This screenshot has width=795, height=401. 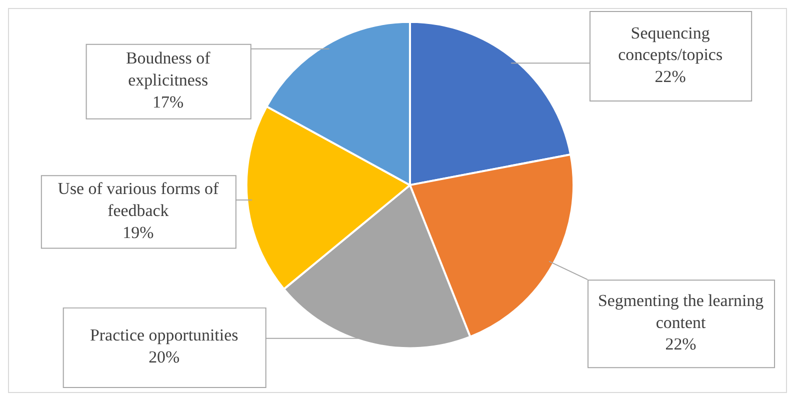 What do you see at coordinates (670, 43) in the screenshot?
I see `slice-label: Sequencing concepts/topics` at bounding box center [670, 43].